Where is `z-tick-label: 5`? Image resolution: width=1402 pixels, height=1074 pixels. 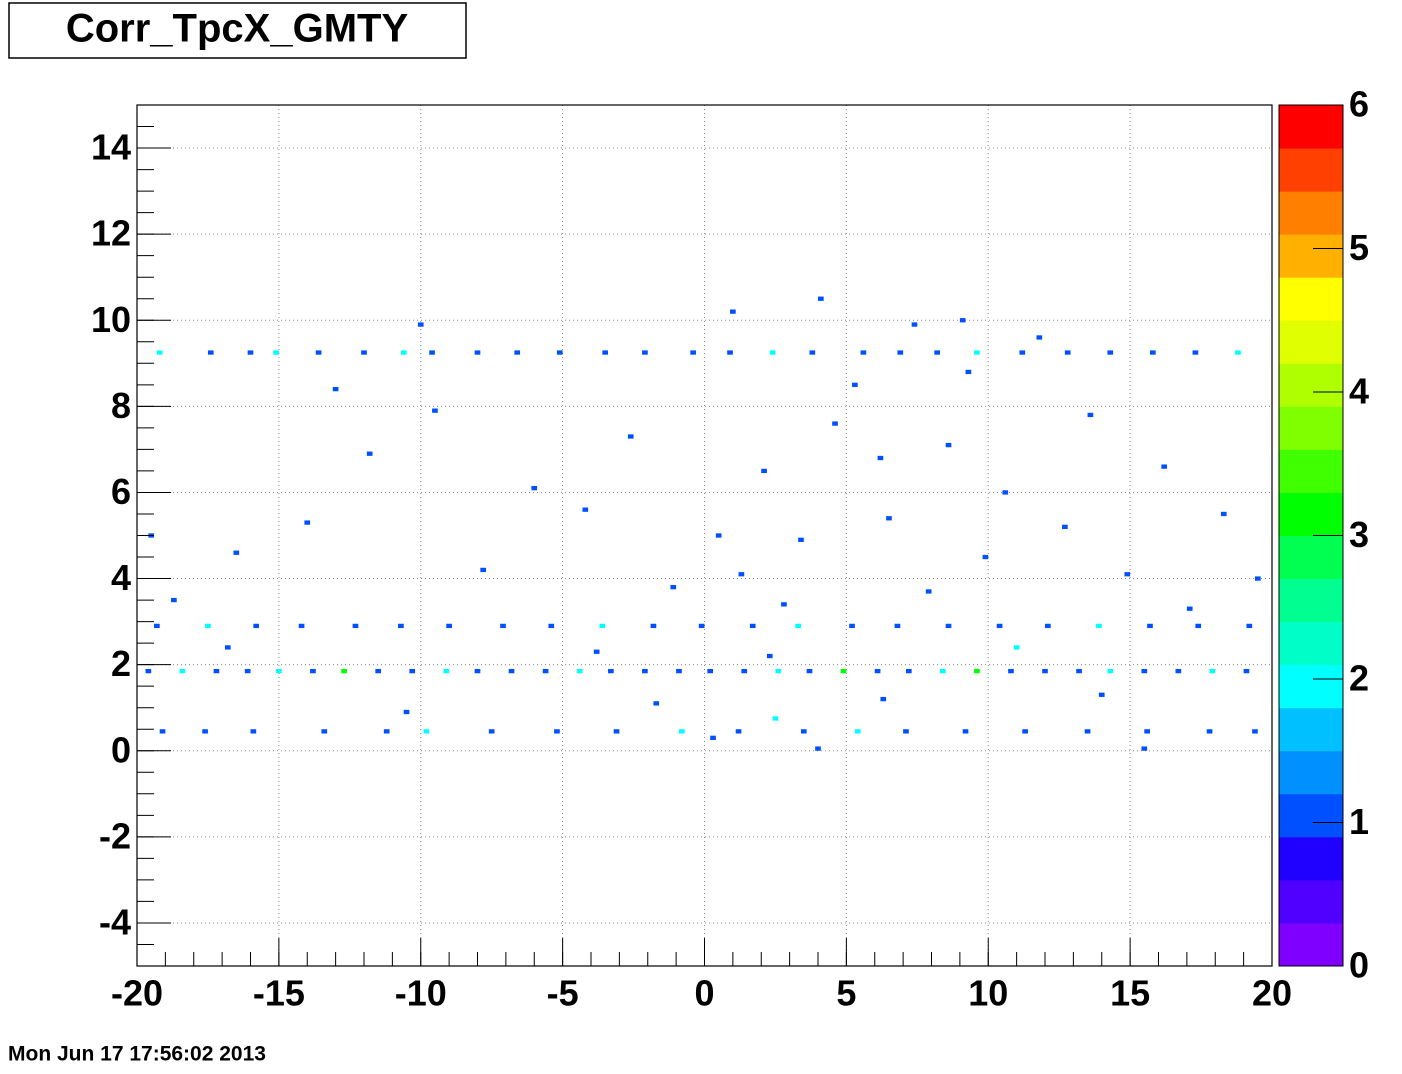
z-tick-label: 5 is located at coordinates (1359, 247).